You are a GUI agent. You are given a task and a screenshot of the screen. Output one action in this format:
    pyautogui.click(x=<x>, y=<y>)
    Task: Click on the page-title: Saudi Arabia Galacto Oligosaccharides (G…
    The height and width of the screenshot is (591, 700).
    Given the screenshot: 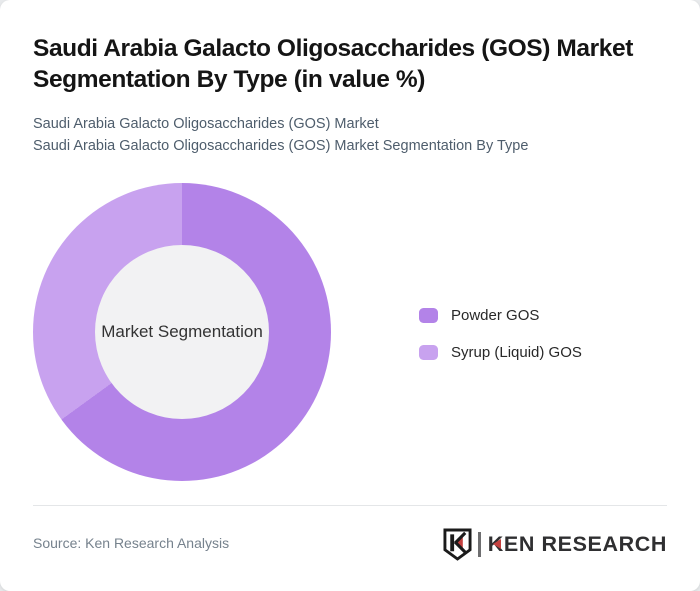 What is the action you would take?
    pyautogui.click(x=348, y=64)
    